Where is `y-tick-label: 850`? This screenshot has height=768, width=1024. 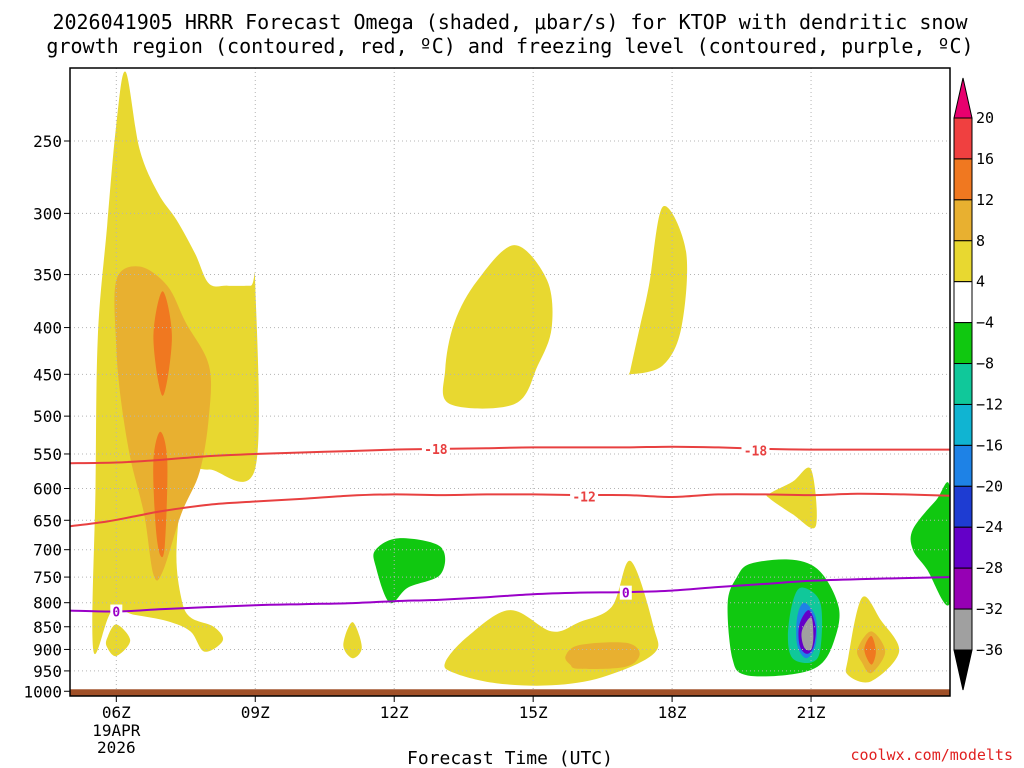
y-tick-label: 850 is located at coordinates (47, 627).